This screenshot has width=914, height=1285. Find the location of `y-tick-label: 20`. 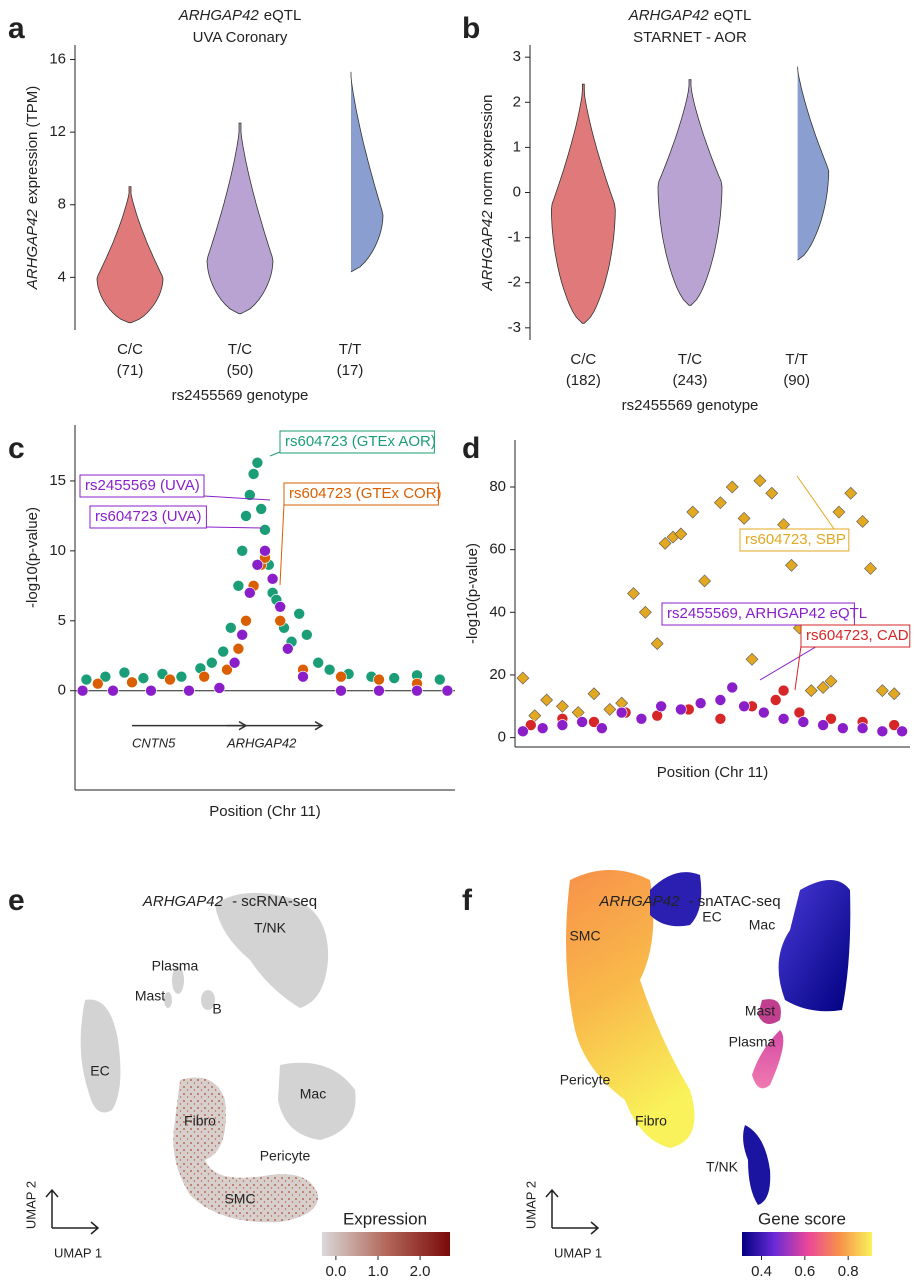

y-tick-label: 20 is located at coordinates (497, 674).